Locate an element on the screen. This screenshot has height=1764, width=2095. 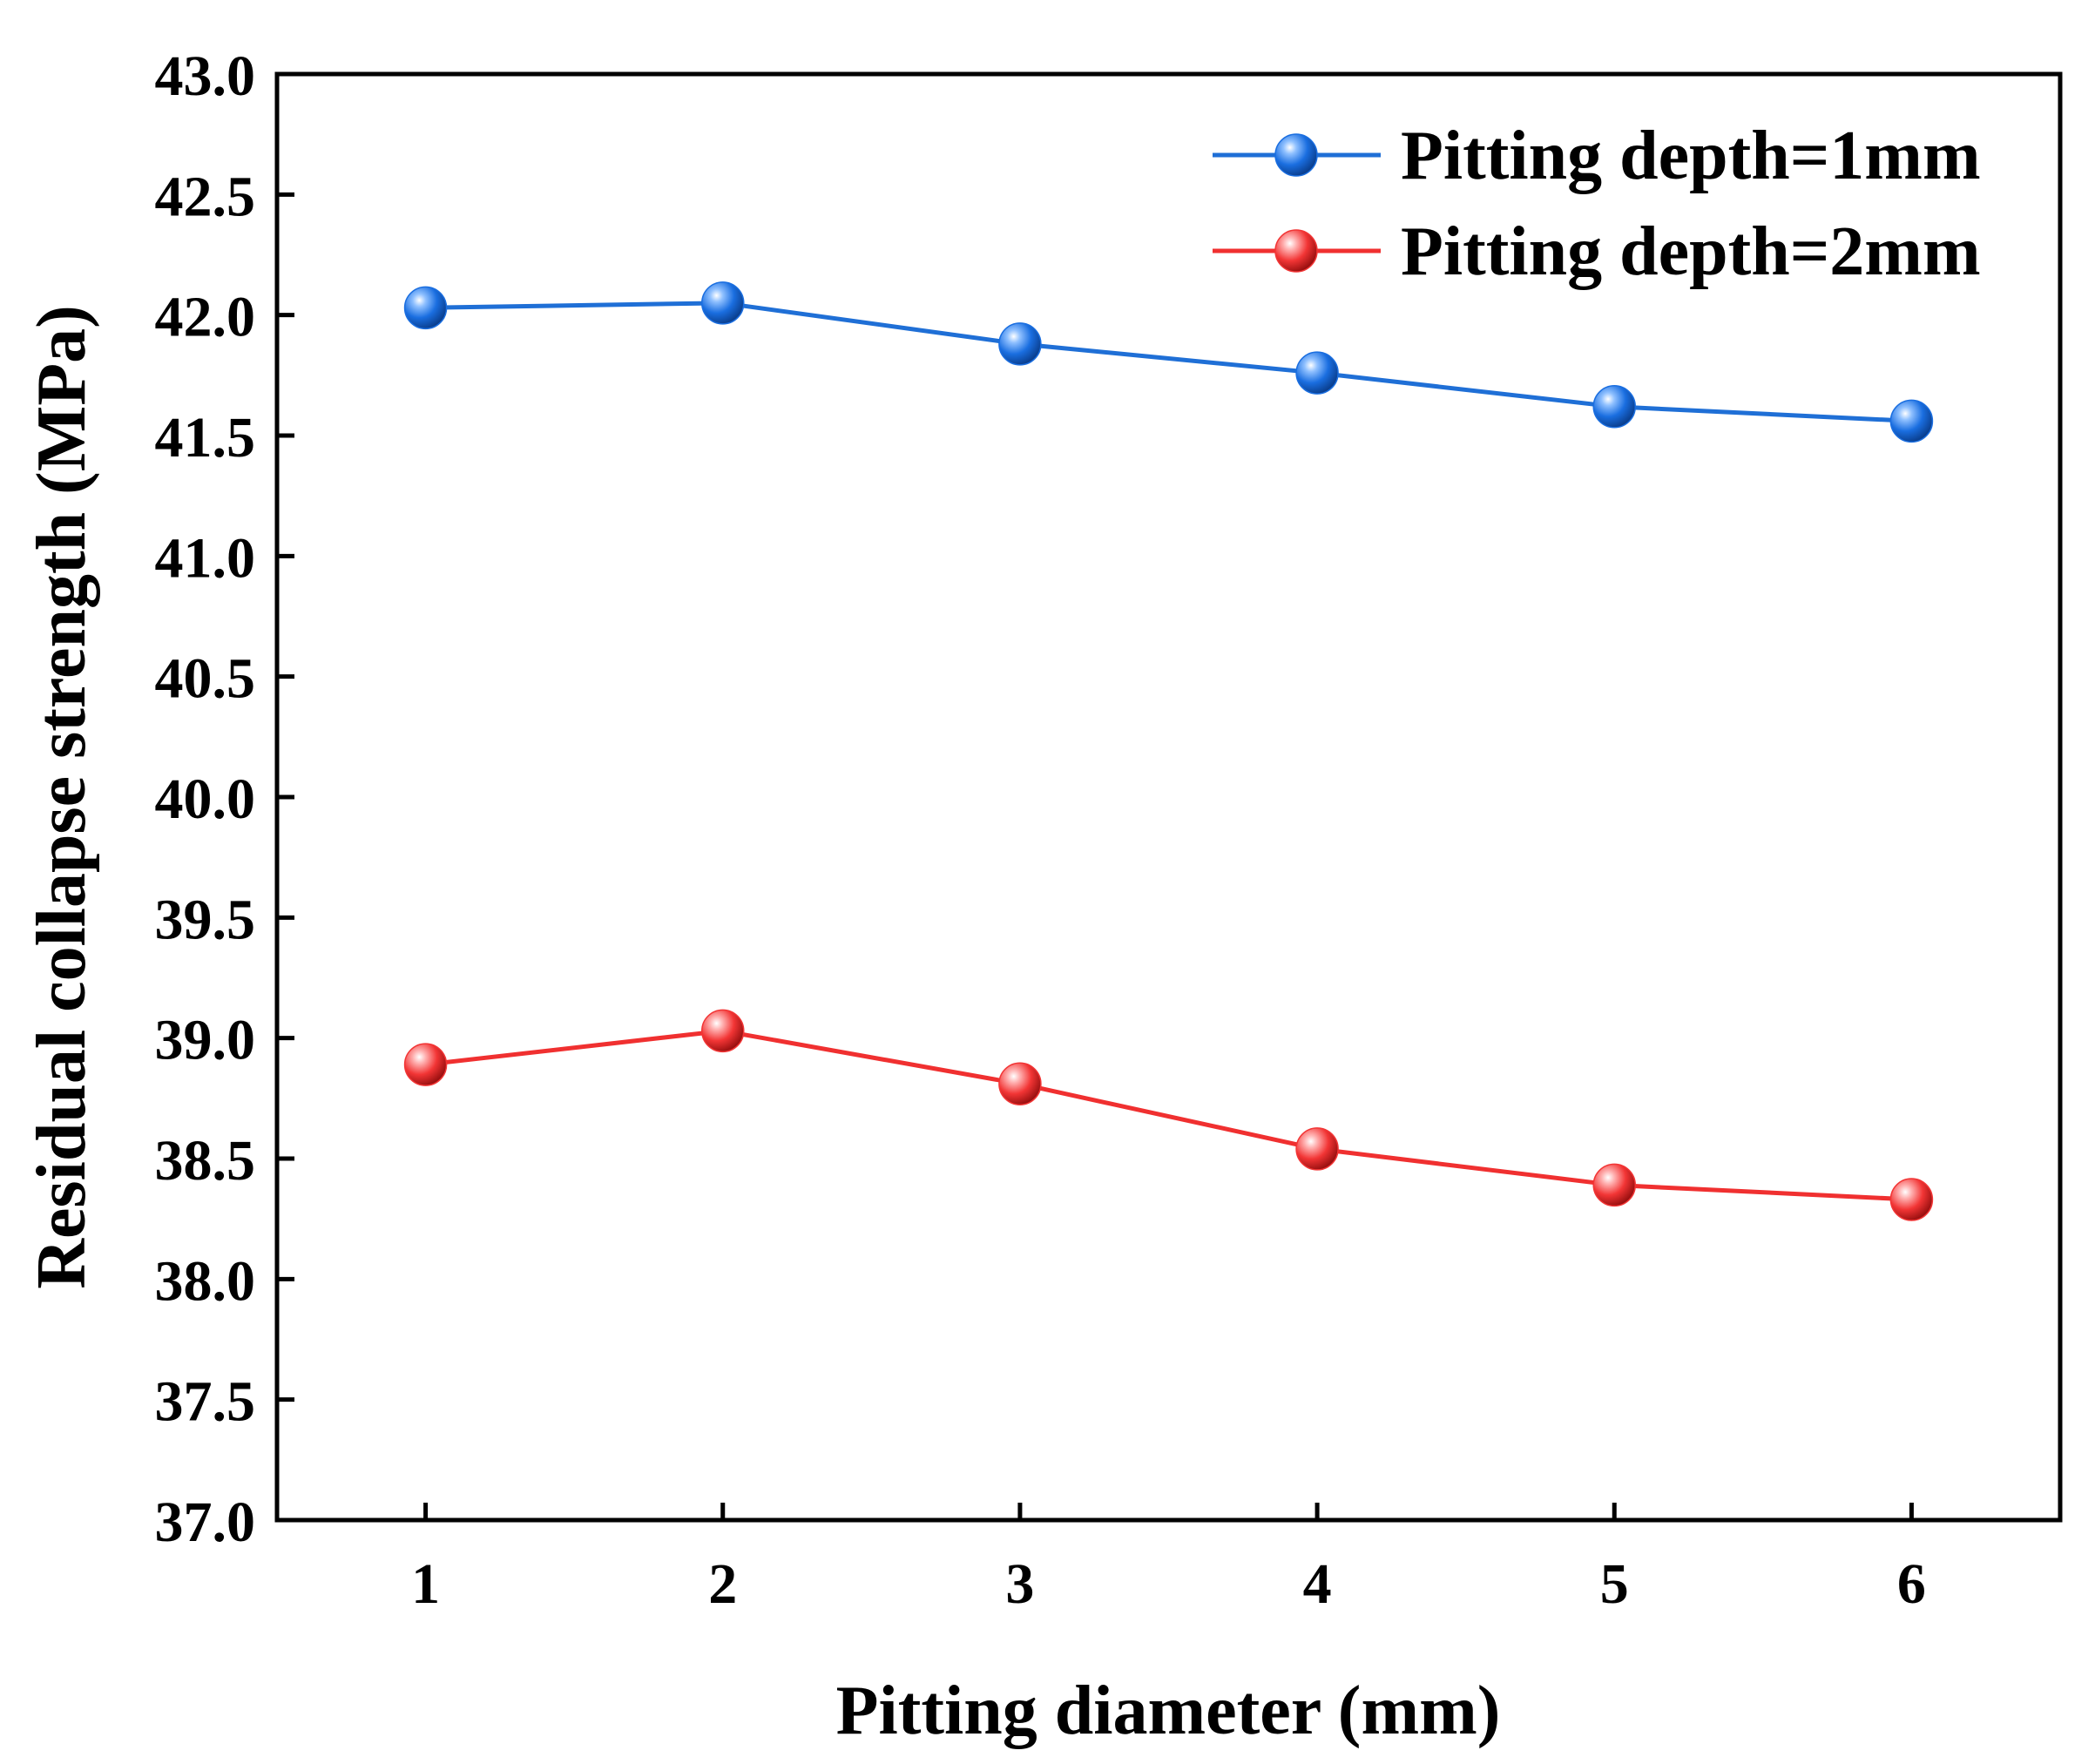
x-axis-title: Pitting diameter (mm) is located at coordinates (1168, 1711).